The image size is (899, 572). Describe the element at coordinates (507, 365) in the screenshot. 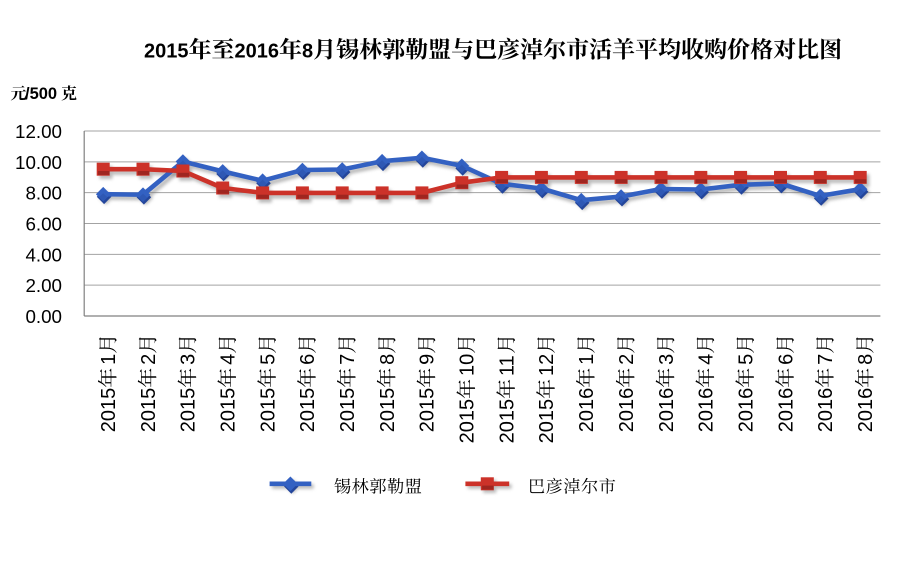

I see `svg-text: 11` at that location.